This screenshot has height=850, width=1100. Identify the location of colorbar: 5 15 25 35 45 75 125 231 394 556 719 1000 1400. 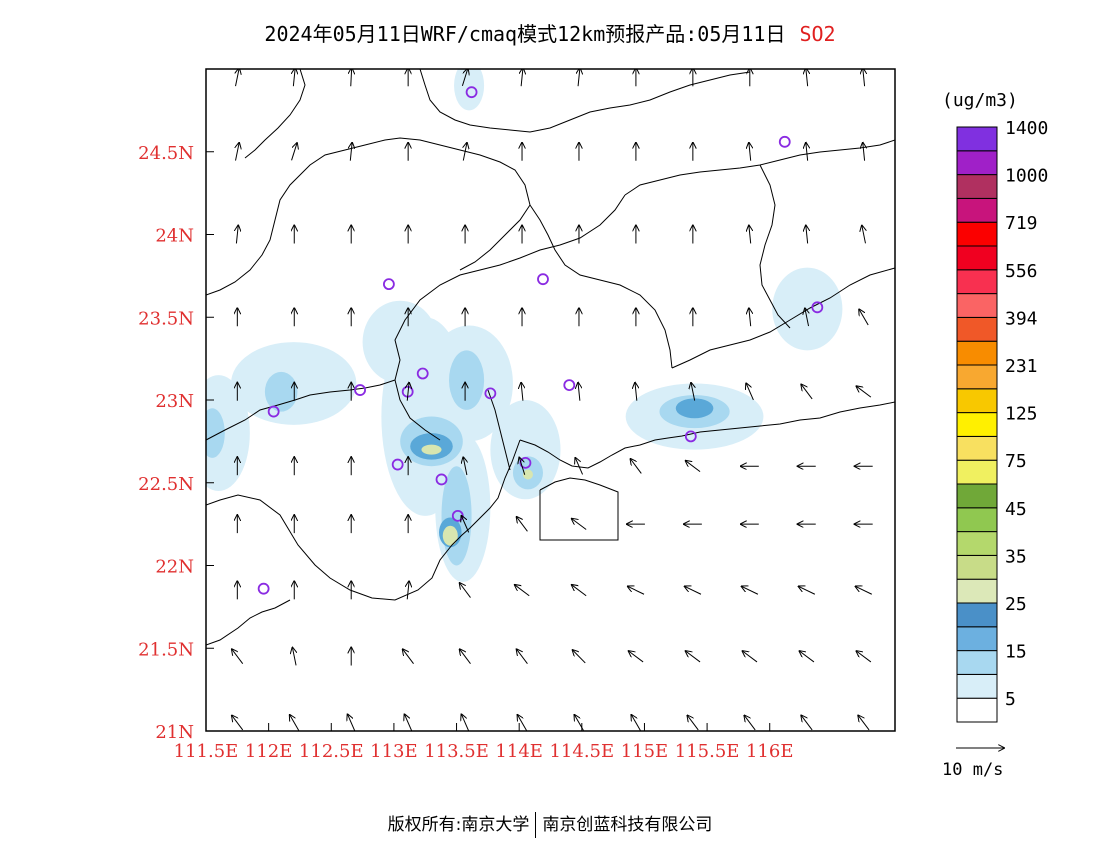
(1002, 420).